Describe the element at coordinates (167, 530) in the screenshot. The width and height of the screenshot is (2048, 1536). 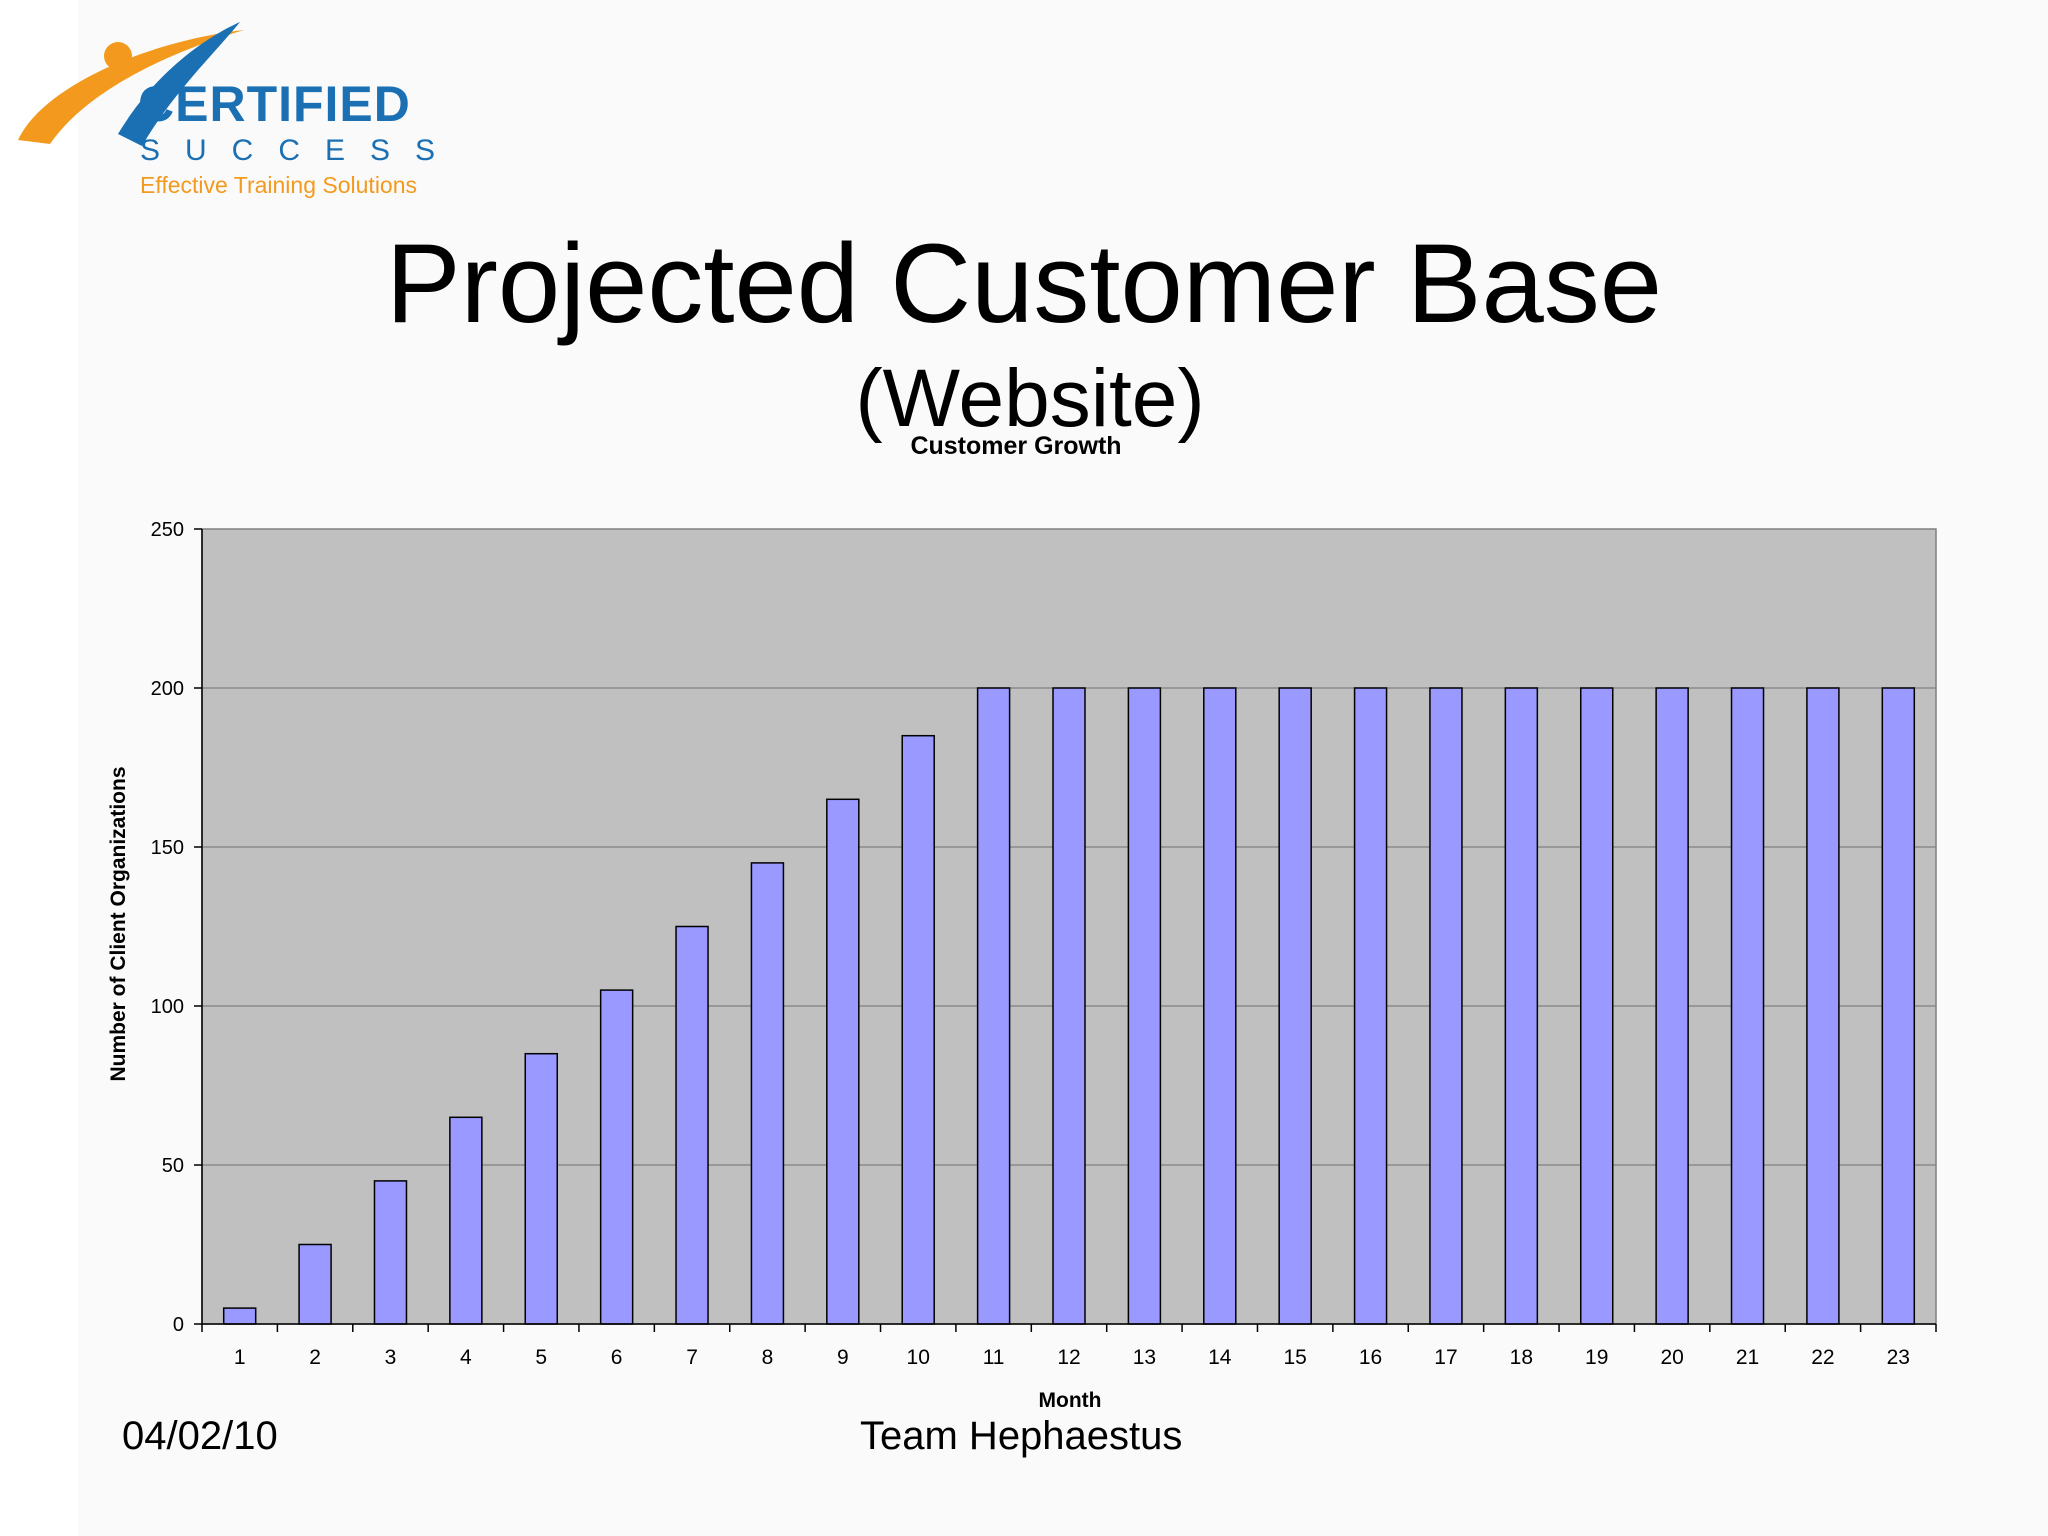
I see `y-tick-label: 250` at that location.